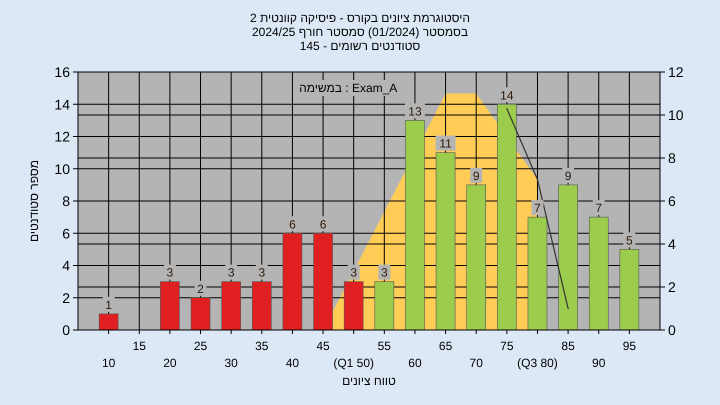  Describe the element at coordinates (360, 18) in the screenshot. I see `chart-title: היסטוגרמת ציונים בקורס - פיסיקה קוונטית 2` at that location.